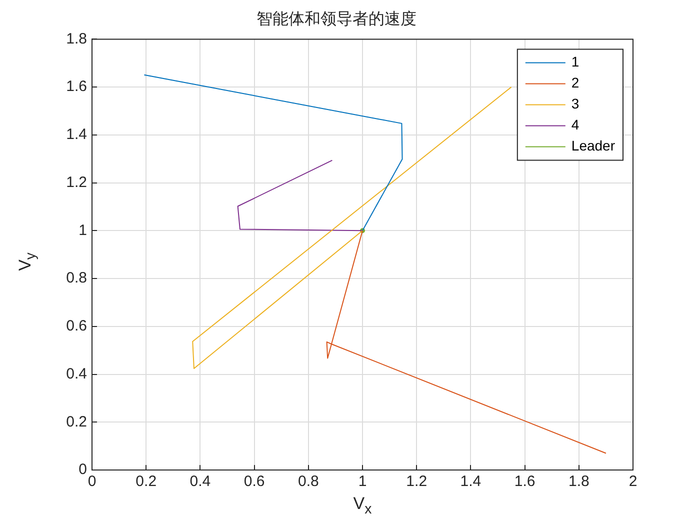  What do you see at coordinates (579, 481) in the screenshot?
I see `x-tick-label: 1.8` at bounding box center [579, 481].